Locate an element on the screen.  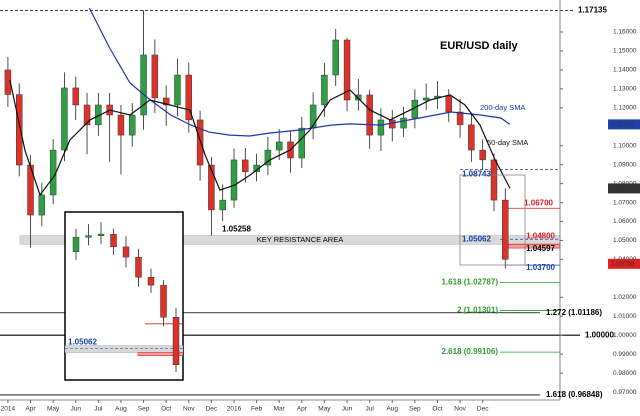
price-tag-label: 1.03768 is located at coordinates (623, 264).